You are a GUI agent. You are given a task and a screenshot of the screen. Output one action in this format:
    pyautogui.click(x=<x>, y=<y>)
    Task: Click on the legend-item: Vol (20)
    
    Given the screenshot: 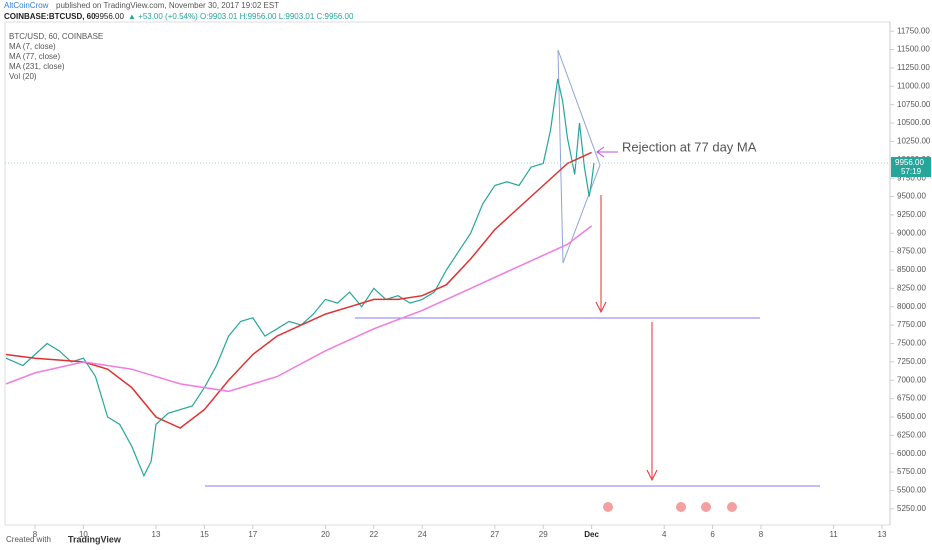 What is the action you would take?
    pyautogui.click(x=23, y=76)
    